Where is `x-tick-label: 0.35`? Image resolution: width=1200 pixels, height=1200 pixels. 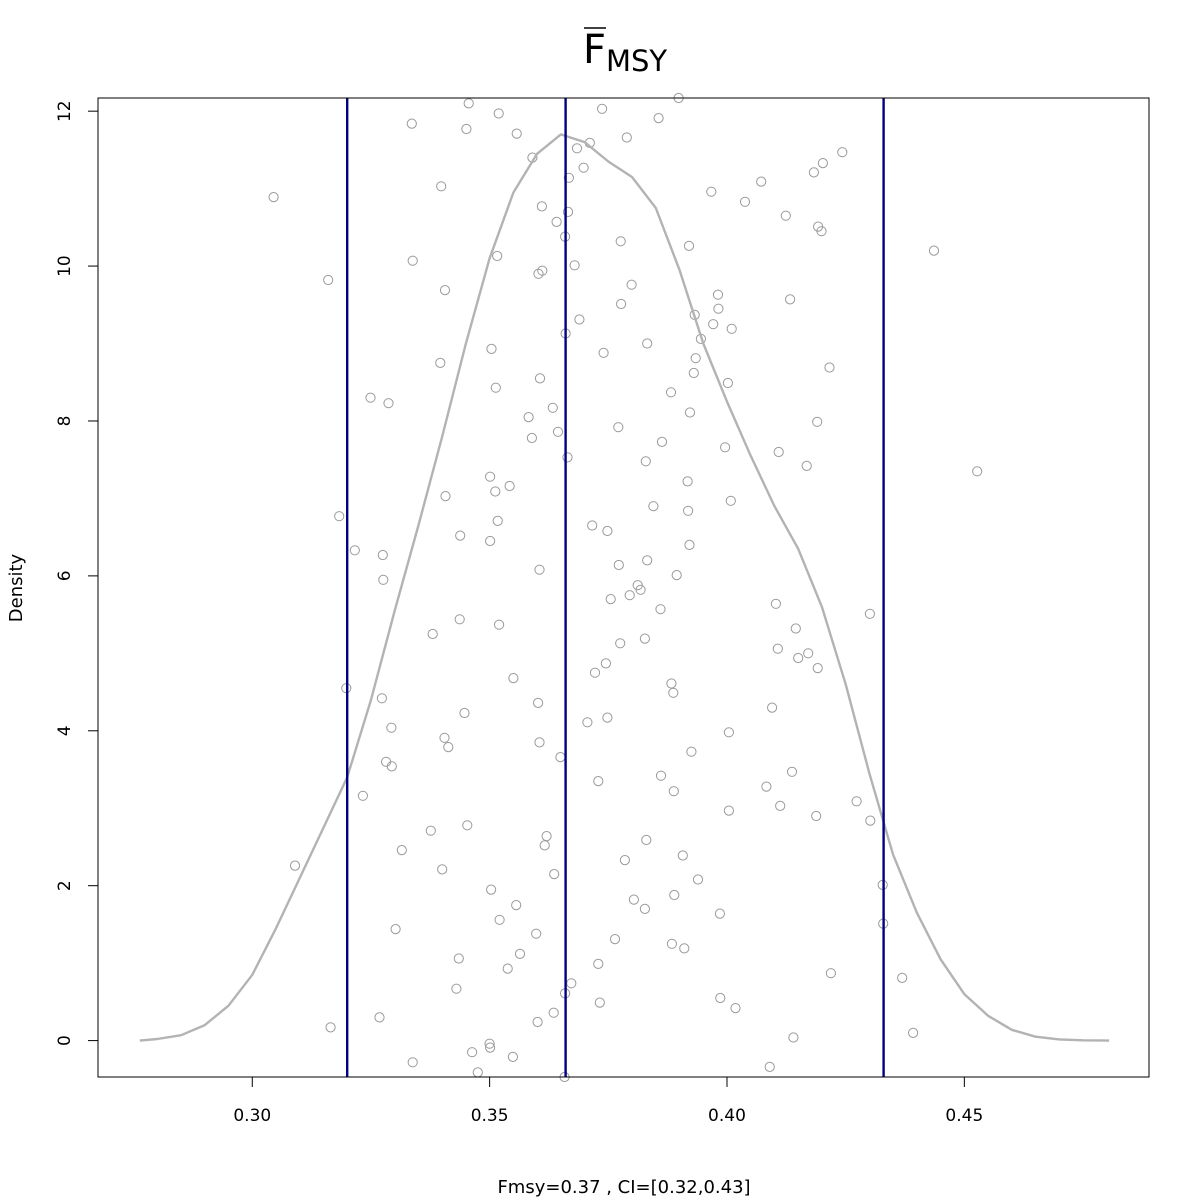 x-tick-label: 0.35 is located at coordinates (490, 1116).